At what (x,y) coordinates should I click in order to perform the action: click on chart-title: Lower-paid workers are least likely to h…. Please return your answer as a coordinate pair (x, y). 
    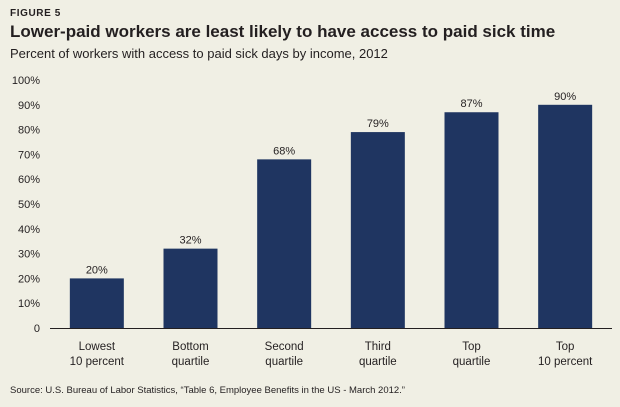
    Looking at the image, I should click on (283, 31).